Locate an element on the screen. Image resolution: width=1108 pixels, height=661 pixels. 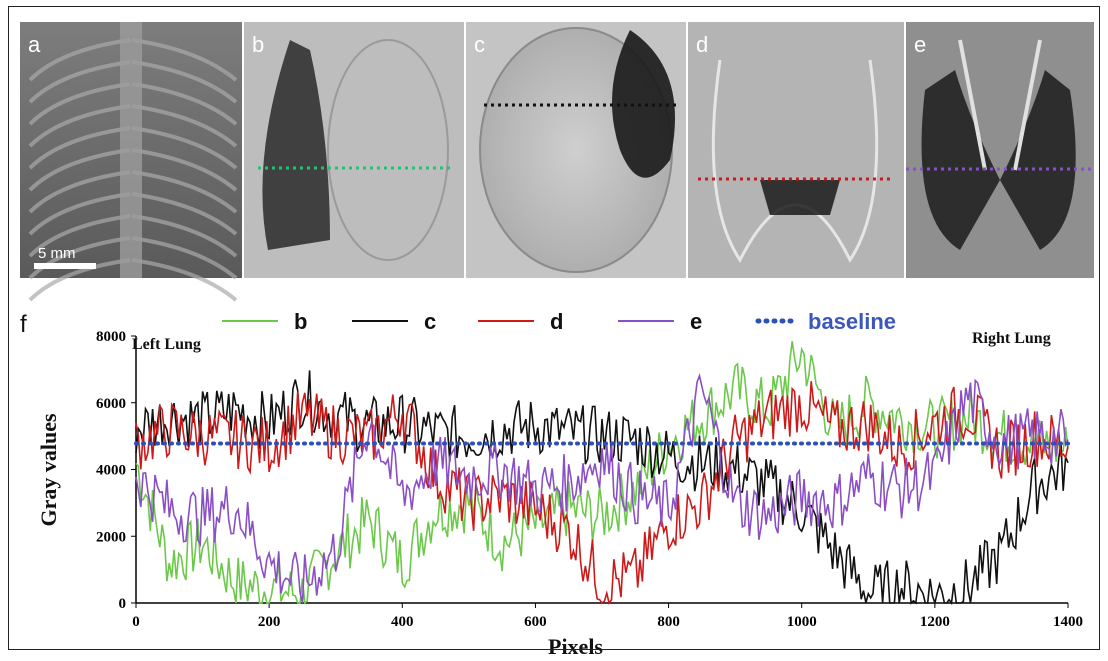
panel-d: d is located at coordinates (796, 150).